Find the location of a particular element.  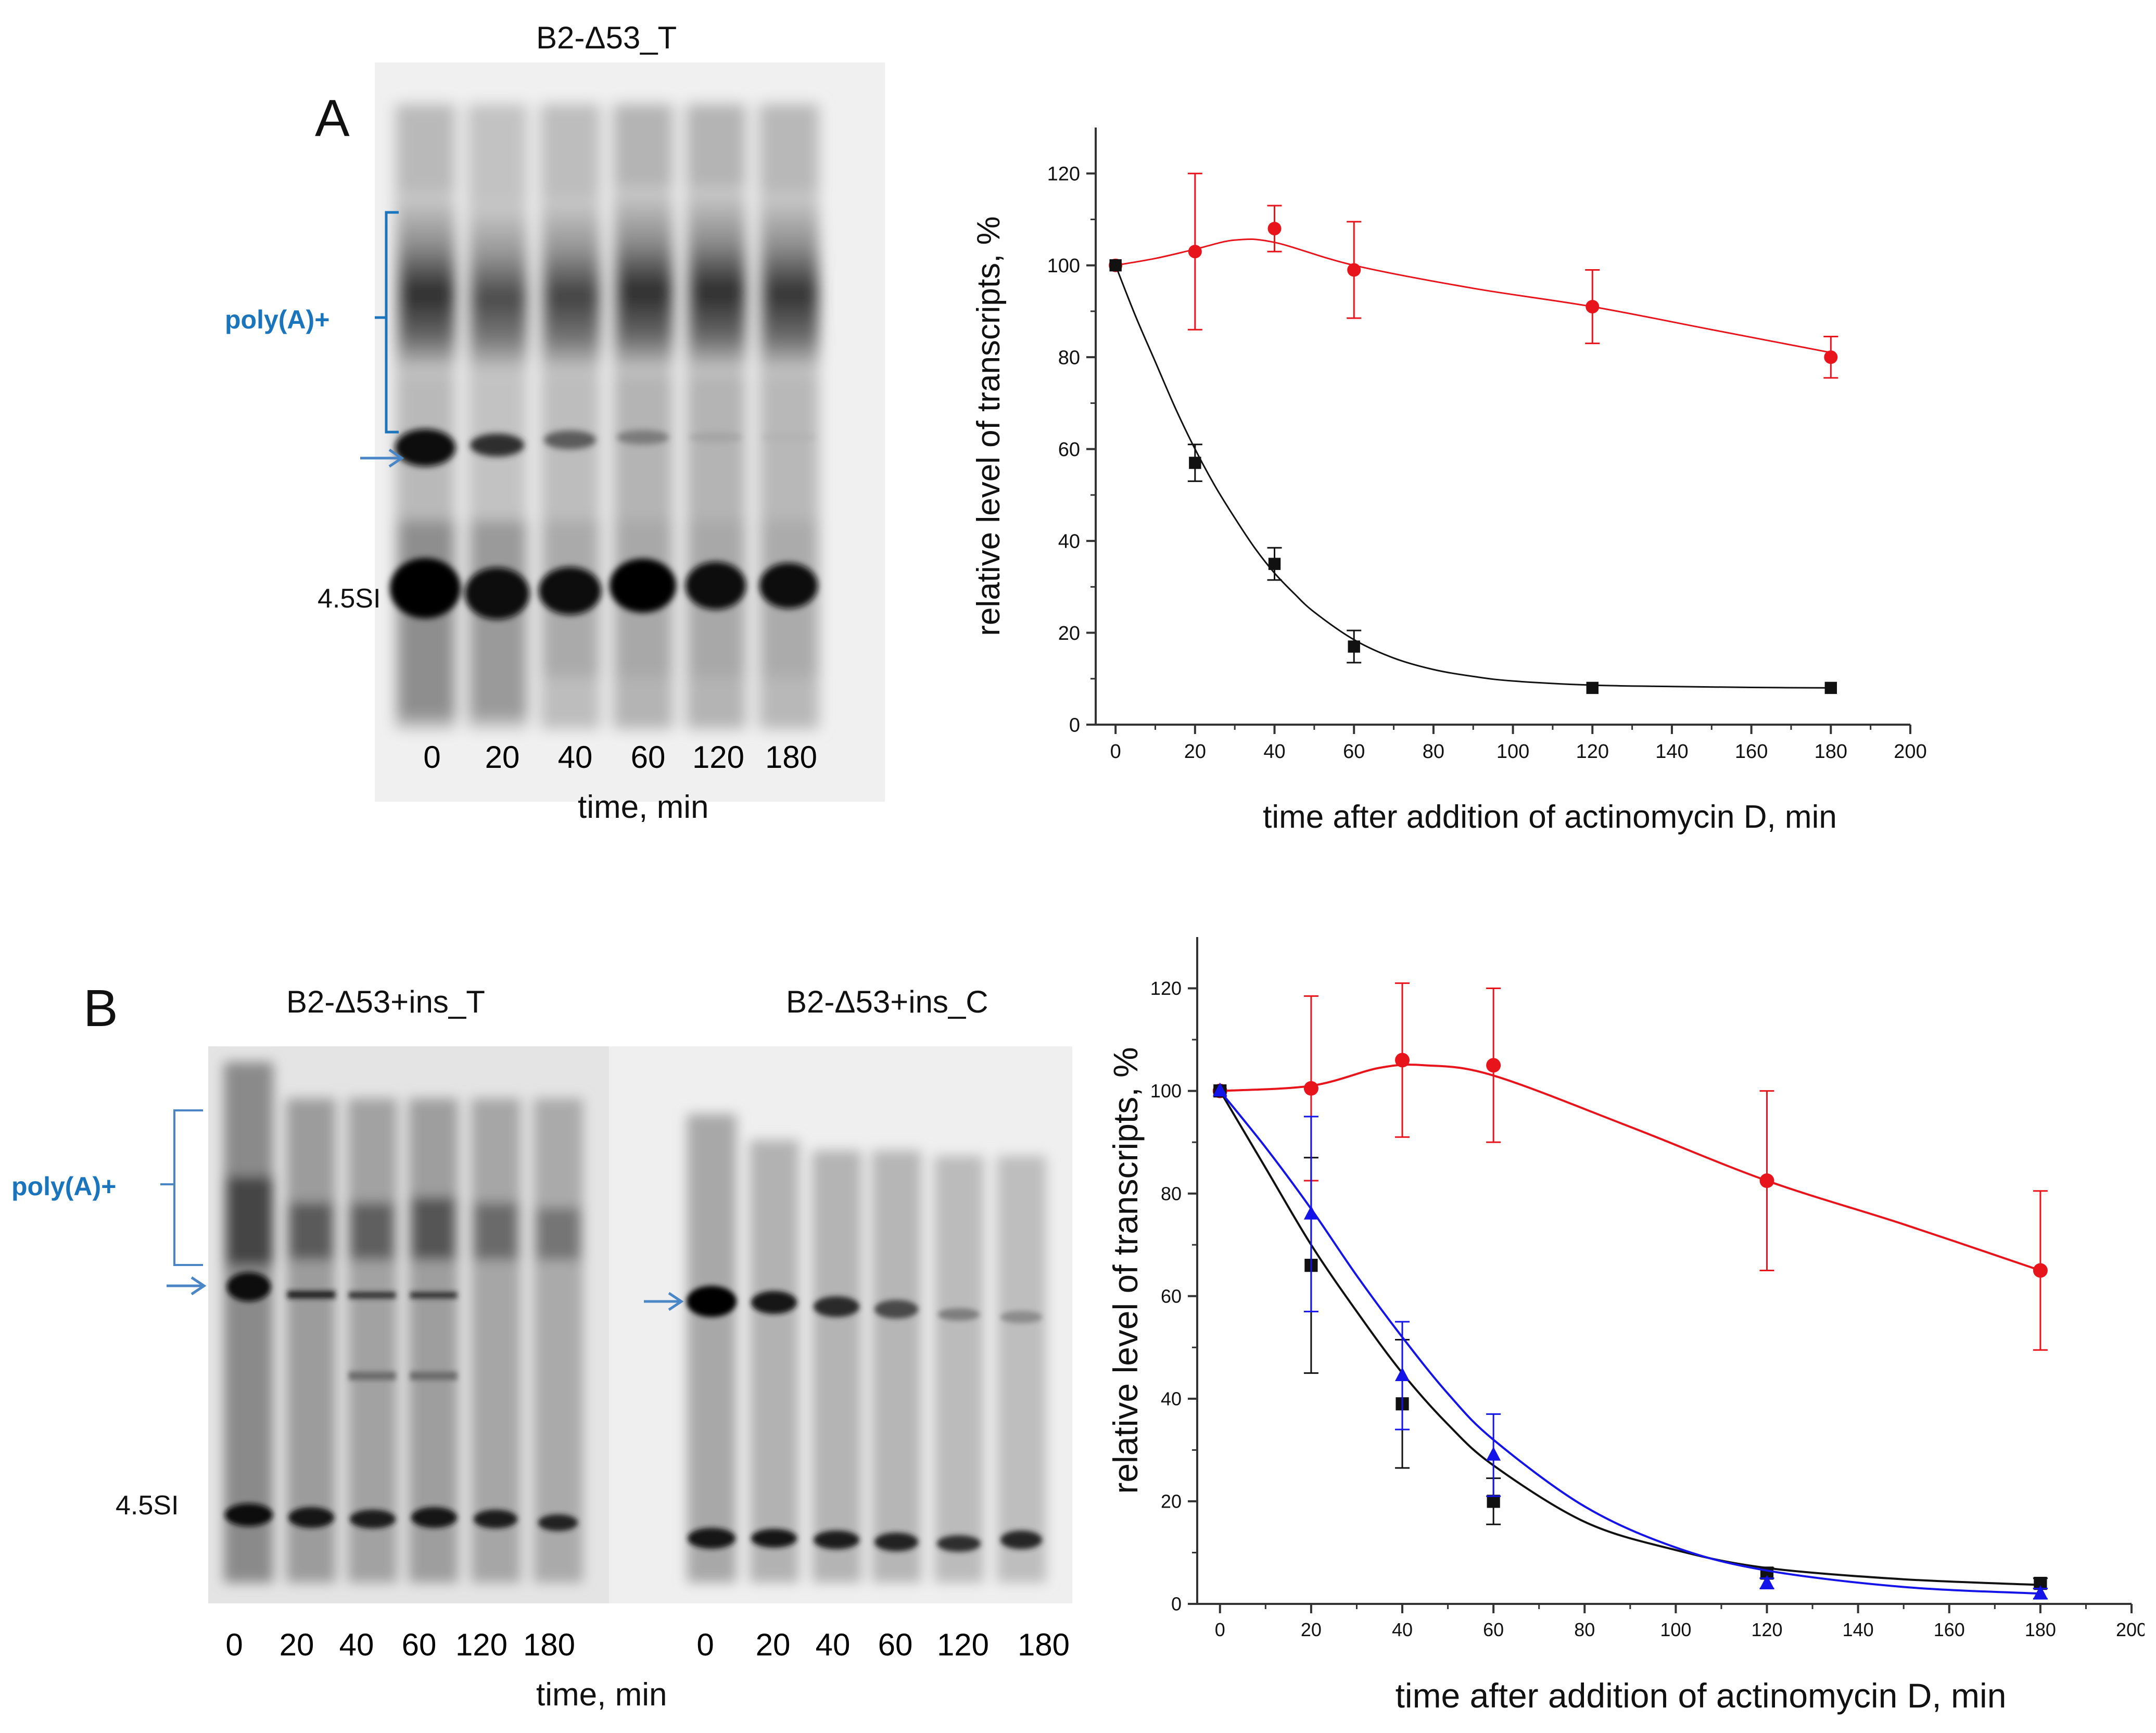

gel-title-b-c: B2-Δ53+ins_C is located at coordinates (887, 1001).